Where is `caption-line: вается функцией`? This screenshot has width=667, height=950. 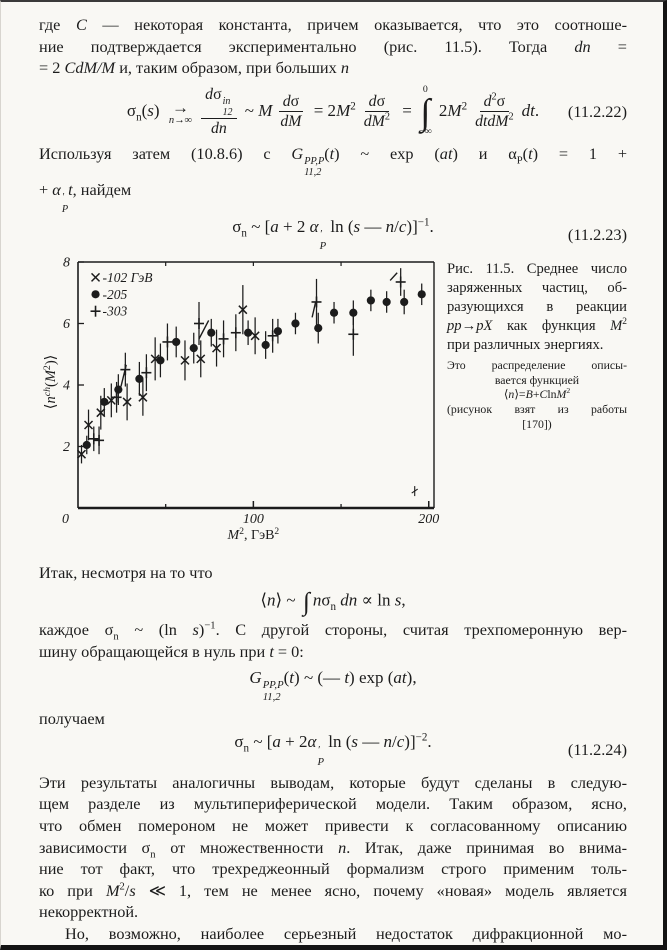 caption-line: вается функцией is located at coordinates (537, 379).